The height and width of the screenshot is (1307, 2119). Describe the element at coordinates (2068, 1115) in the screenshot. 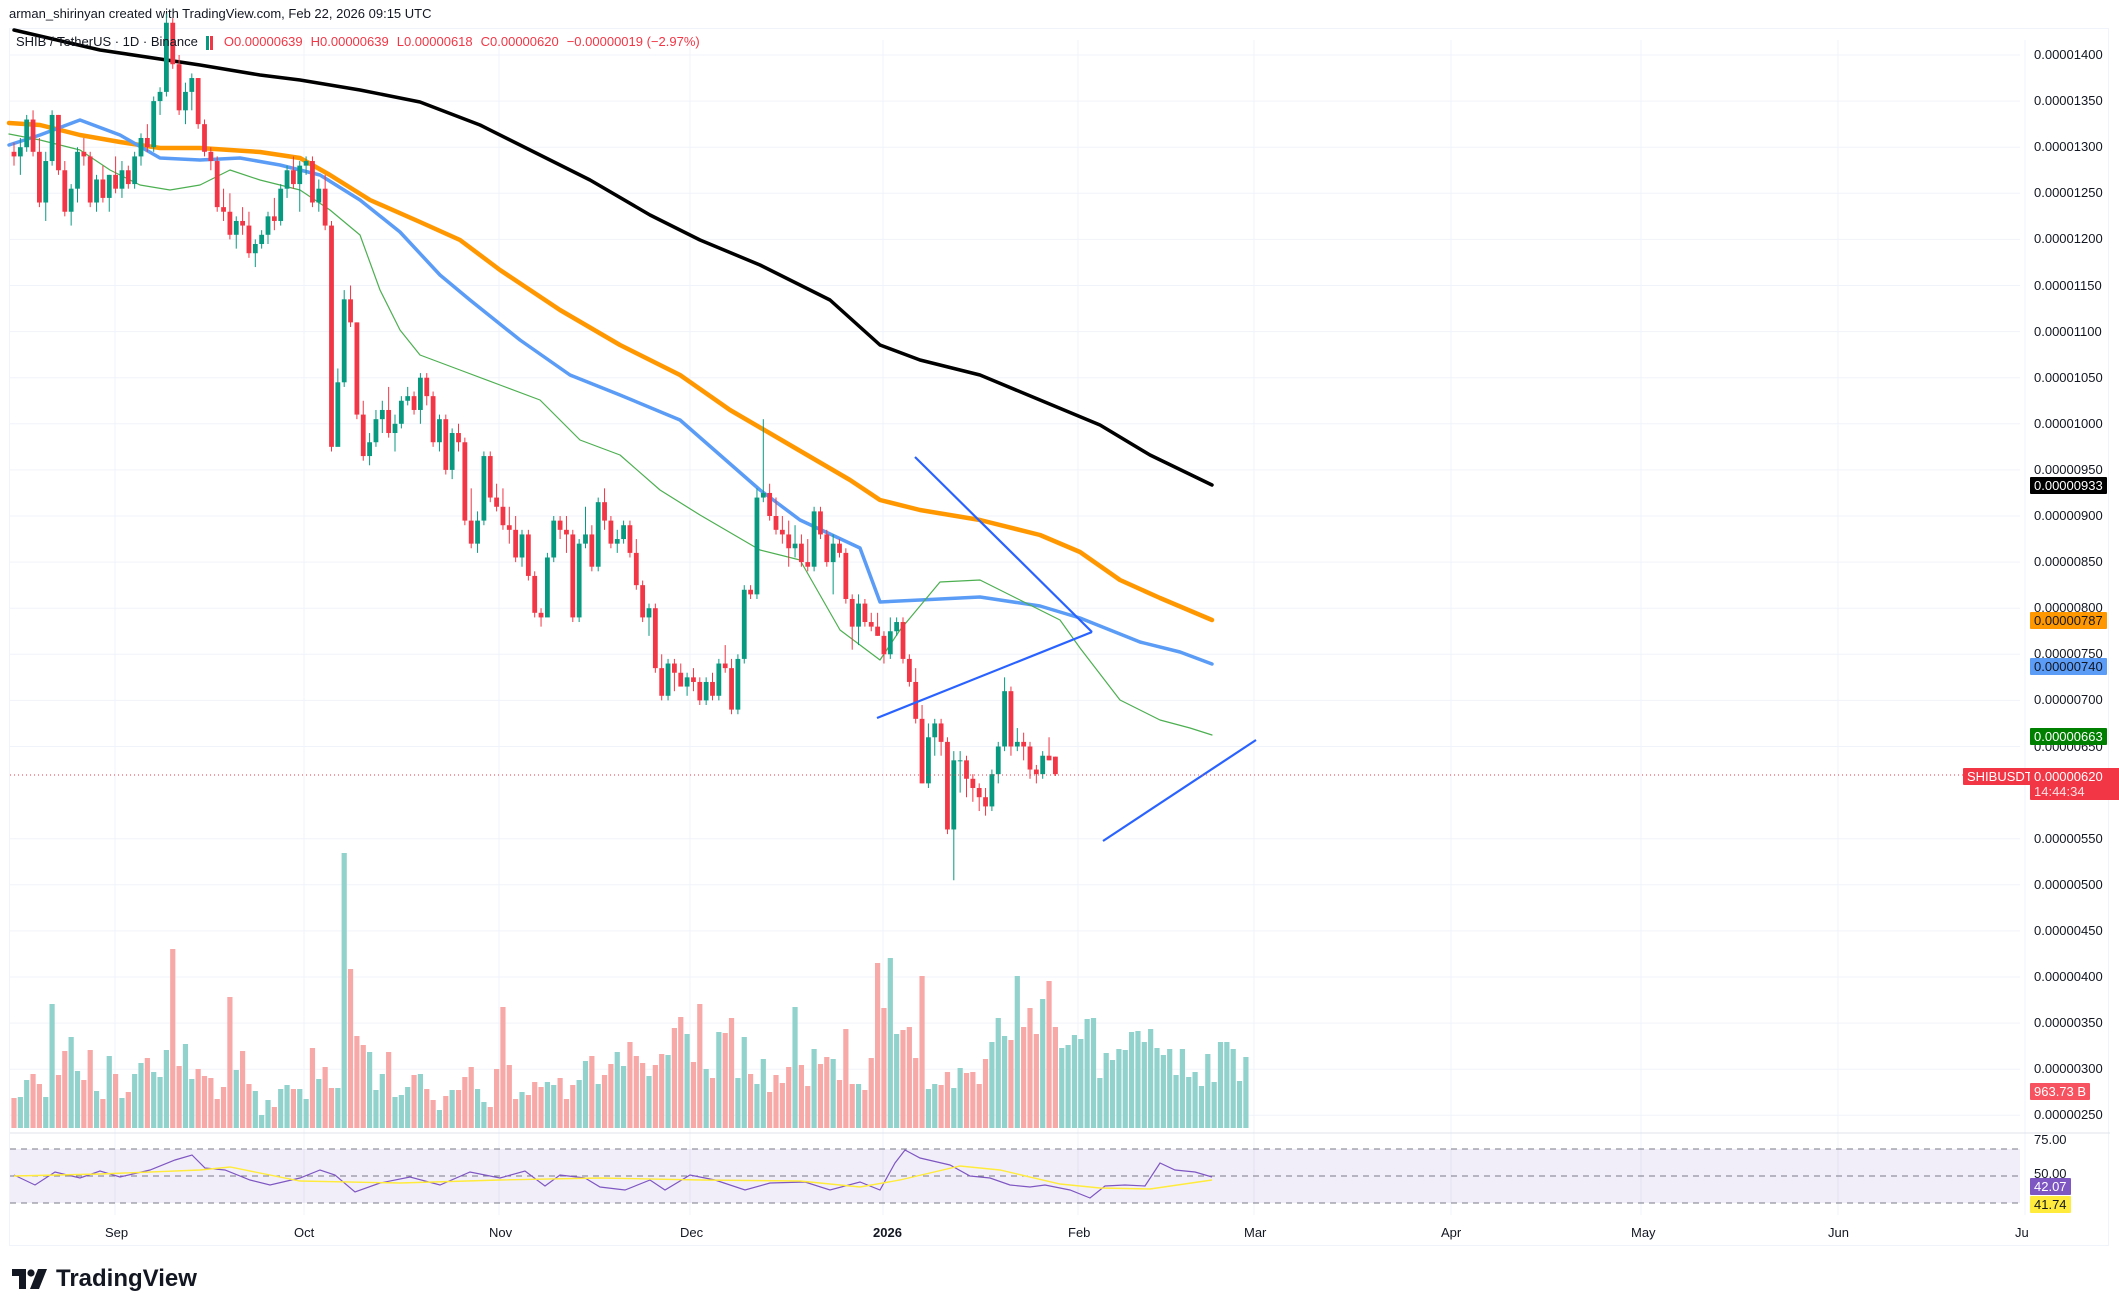

I see `price-tick: 0.00000250` at that location.